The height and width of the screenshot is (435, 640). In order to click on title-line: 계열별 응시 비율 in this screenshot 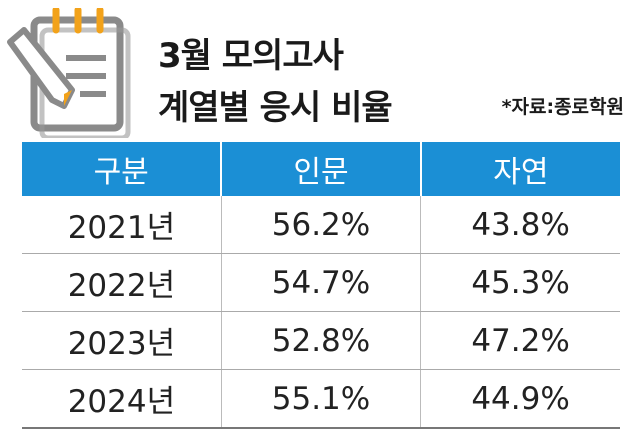, I will do `click(275, 108)`.